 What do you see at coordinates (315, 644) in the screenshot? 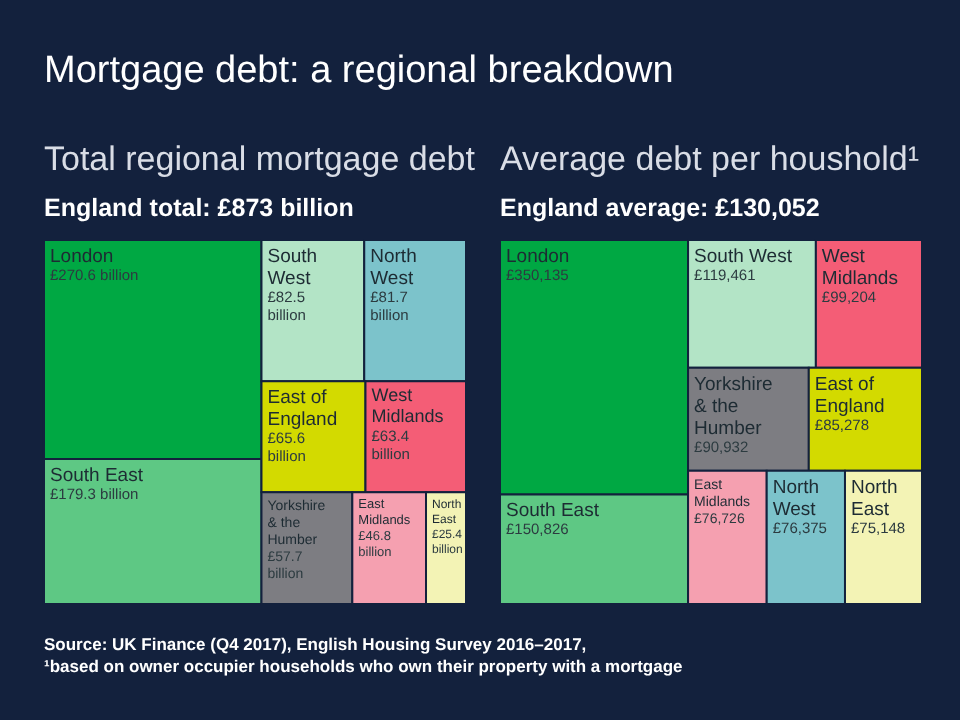
I see `source-note: Source: UK Finance (Q4 2017), English Housing Survey 2016–2017,` at bounding box center [315, 644].